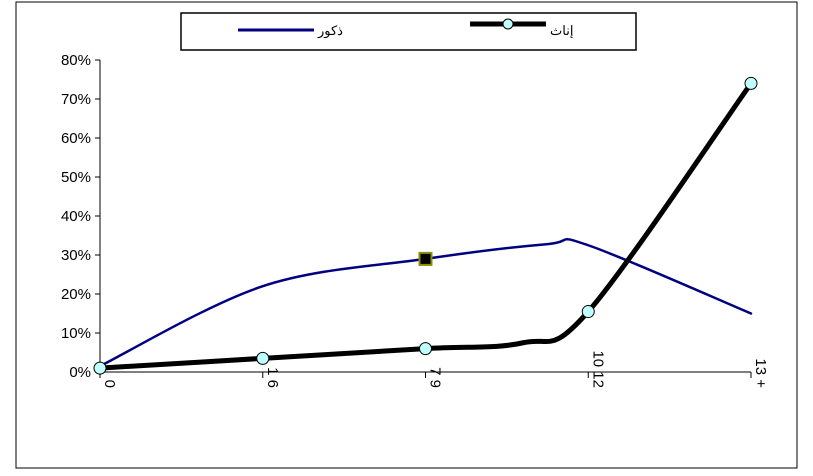 This screenshot has width=813, height=476. I want to click on y-tick-label: 60%, so click(76, 138).